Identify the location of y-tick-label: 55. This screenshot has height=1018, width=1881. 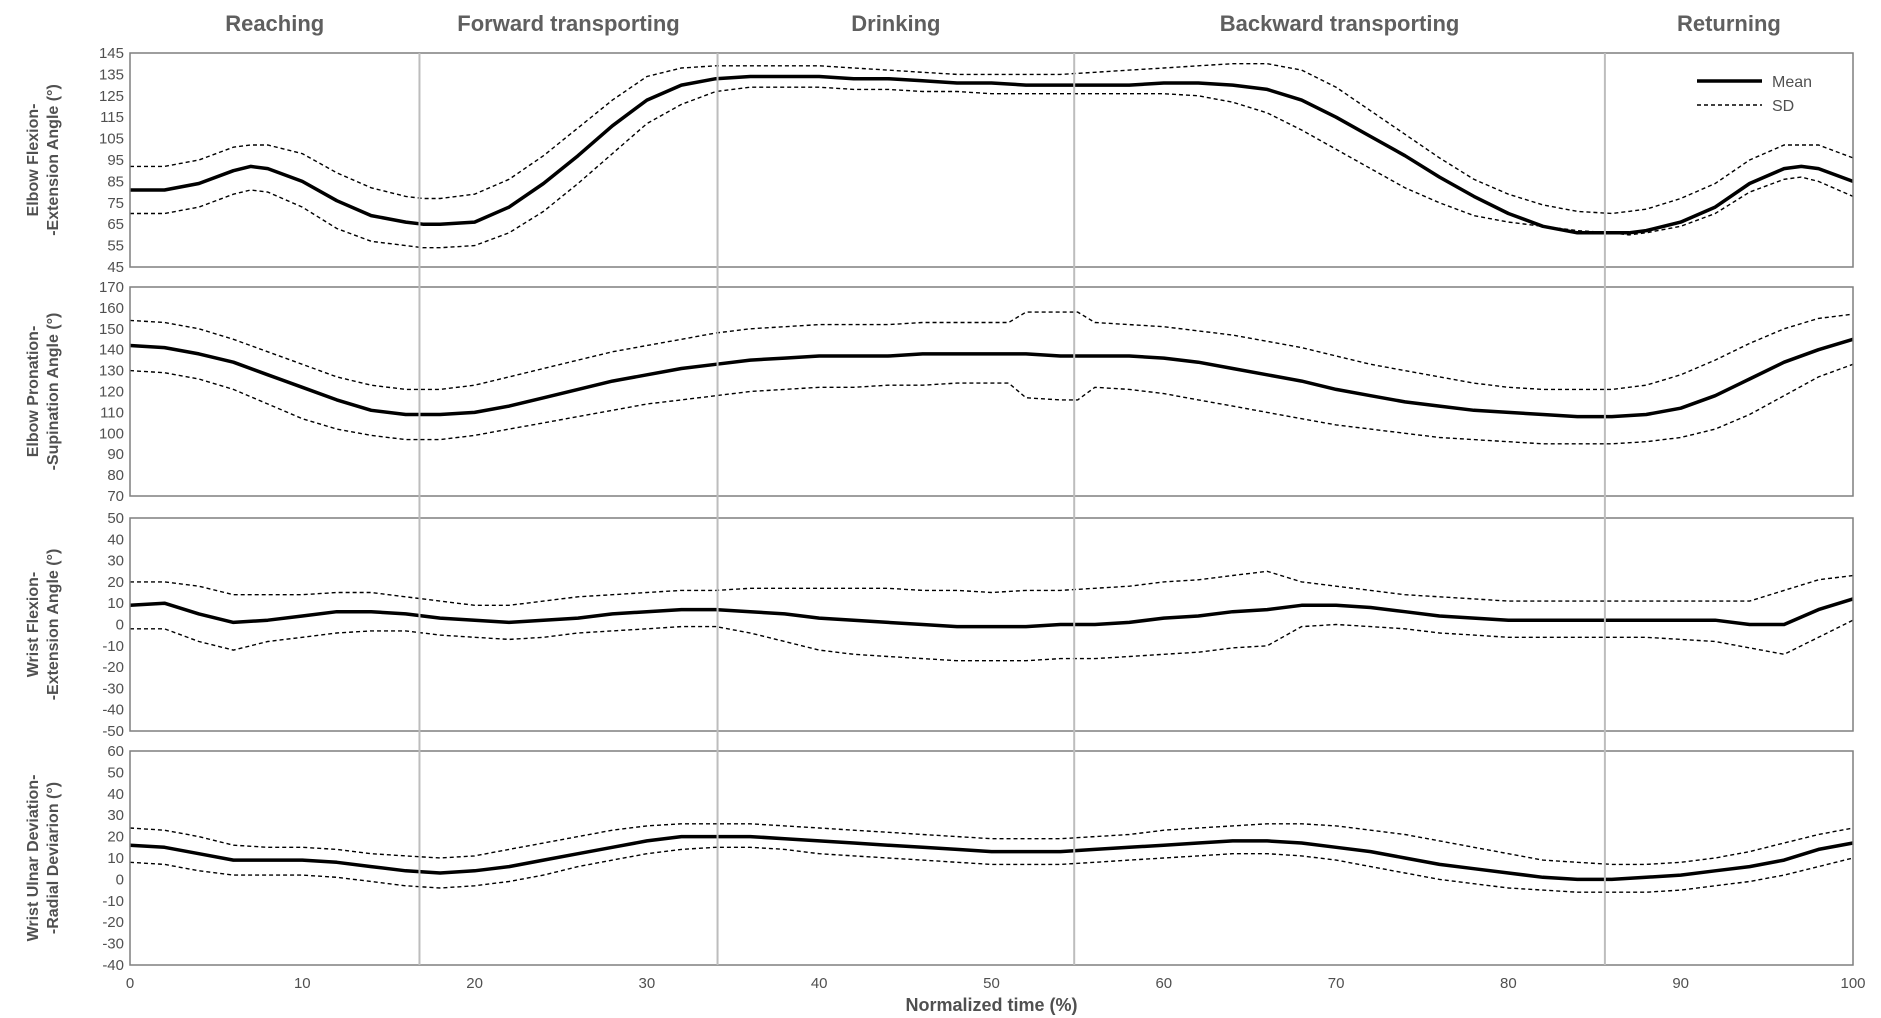
(115, 246).